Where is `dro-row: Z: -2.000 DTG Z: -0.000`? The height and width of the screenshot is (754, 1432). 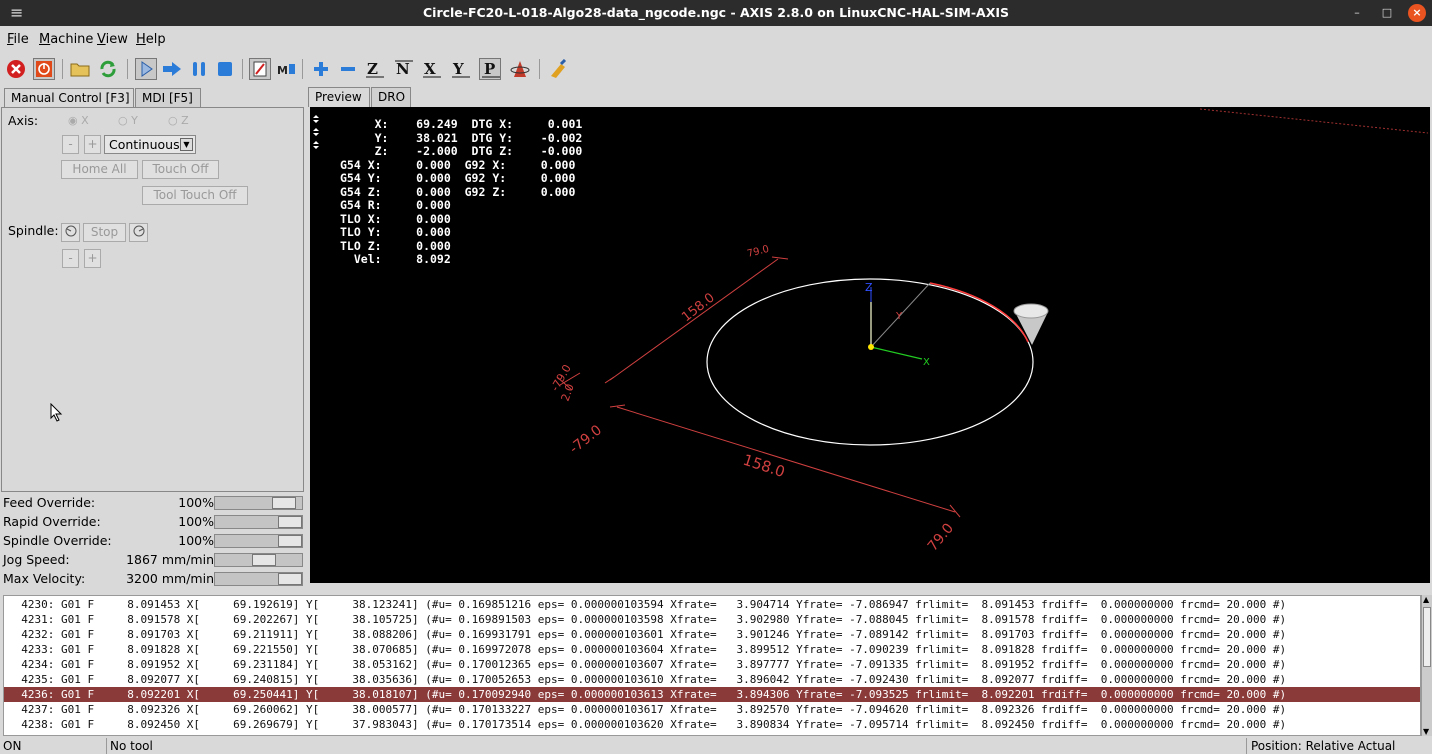
dro-row: Z: -2.000 DTG Z: -0.000 is located at coordinates (461, 151).